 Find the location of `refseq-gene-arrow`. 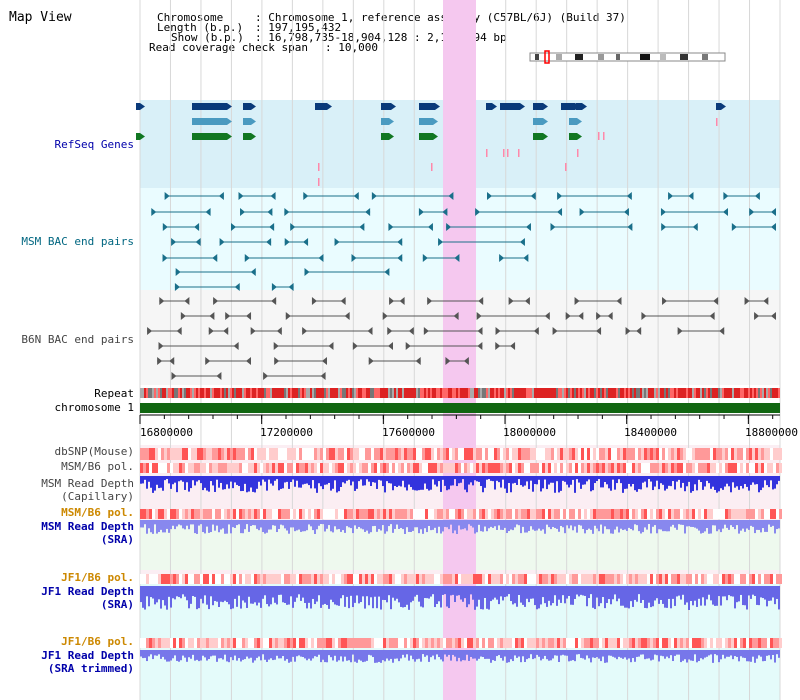

refseq-gene-arrow is located at coordinates (393, 106).